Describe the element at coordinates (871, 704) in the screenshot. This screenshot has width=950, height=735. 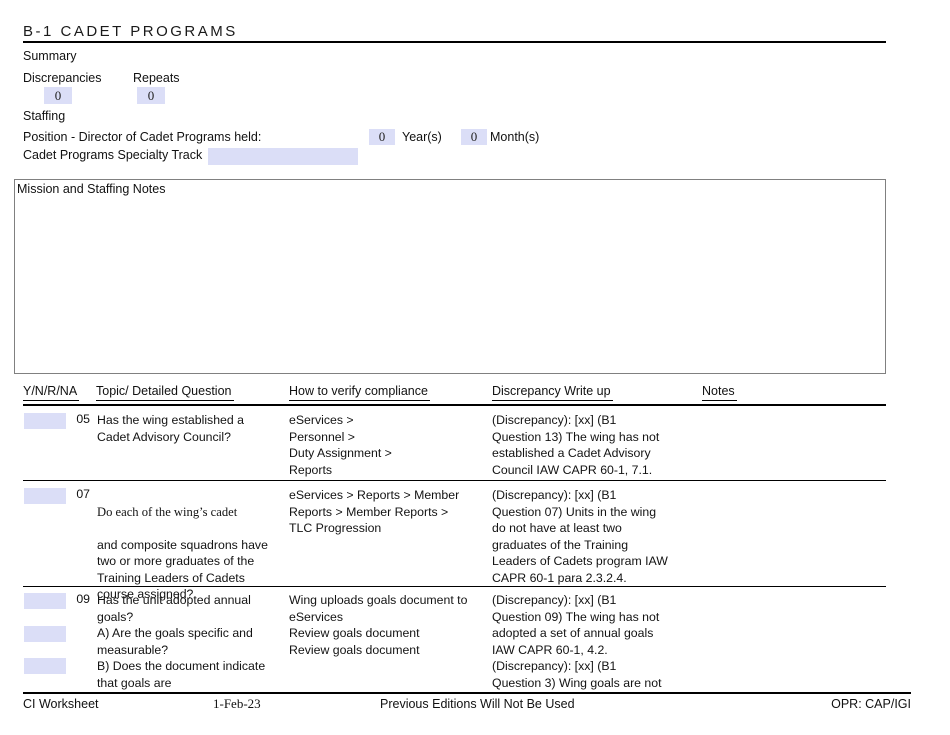
I see `footer-opr: OPR: CAP/IGI` at that location.